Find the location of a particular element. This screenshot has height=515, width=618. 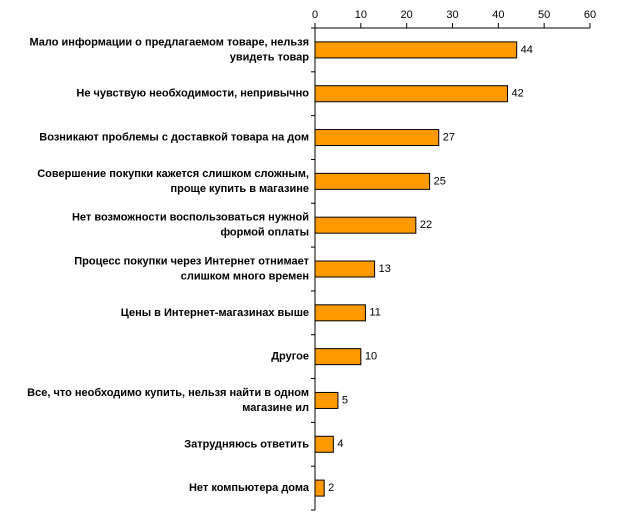

category-label: Нет компьютера дома is located at coordinates (249, 488).